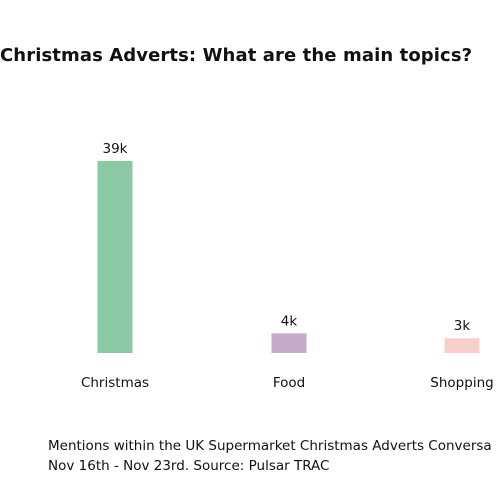 The width and height of the screenshot is (500, 500). What do you see at coordinates (462, 326) in the screenshot?
I see `value-label-shopping: 3k` at bounding box center [462, 326].